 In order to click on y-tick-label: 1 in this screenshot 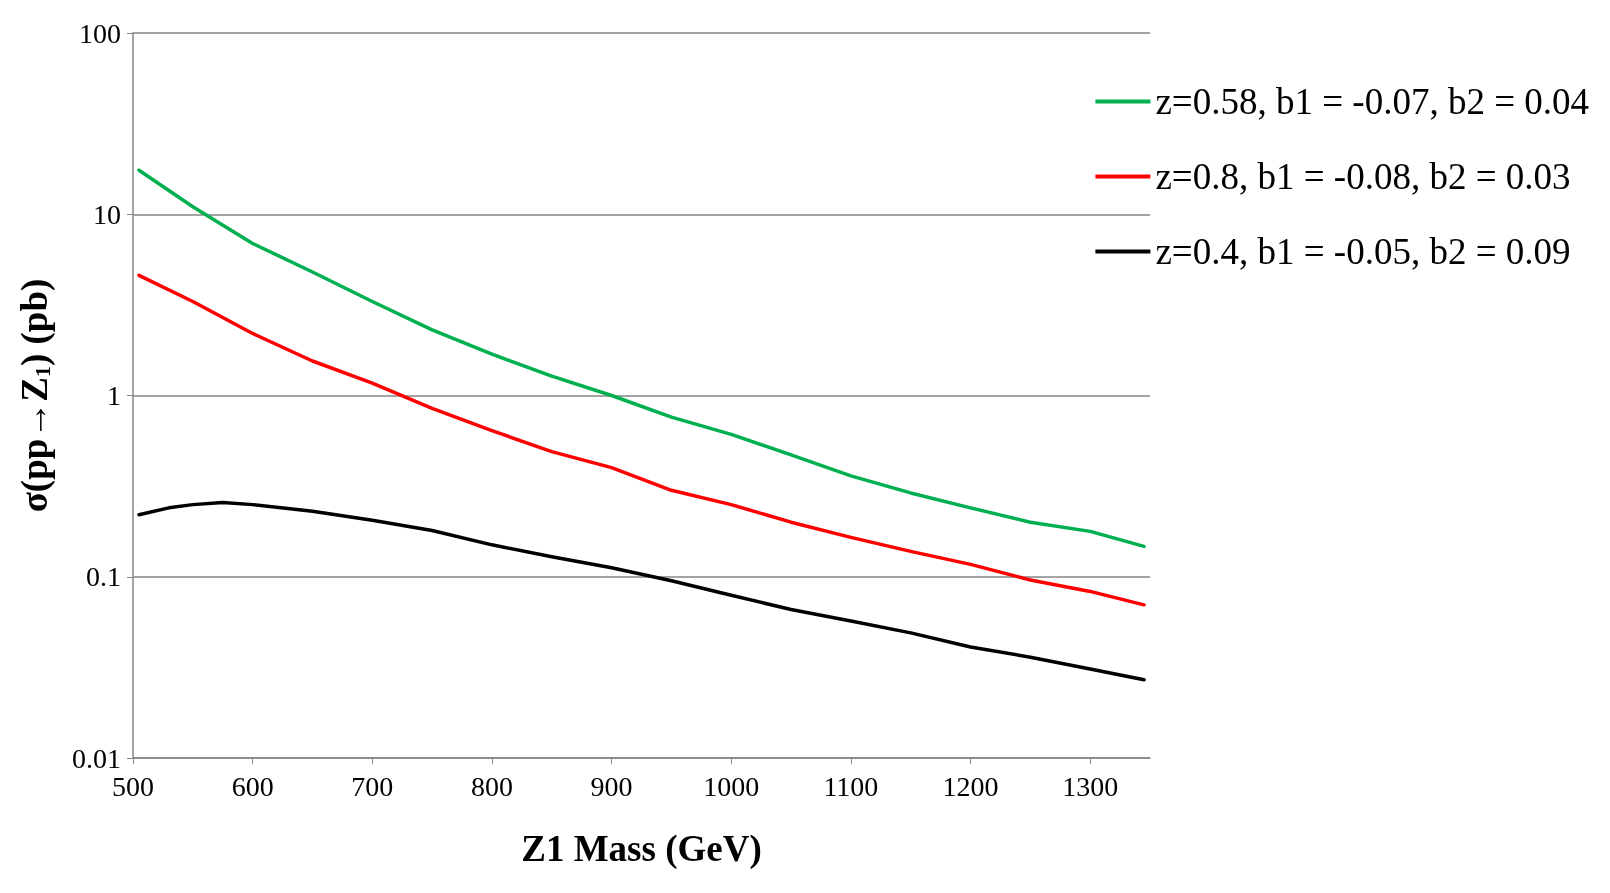, I will do `click(114, 395)`.